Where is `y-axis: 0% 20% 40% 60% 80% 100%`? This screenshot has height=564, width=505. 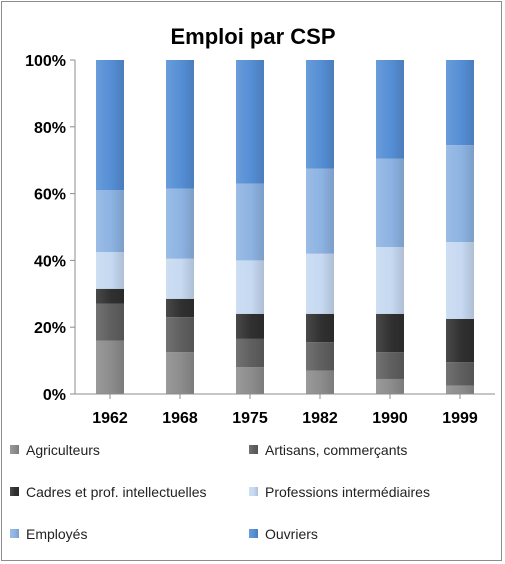
y-axis: 0% 20% 40% 60% 80% 100% is located at coordinates (50, 228).